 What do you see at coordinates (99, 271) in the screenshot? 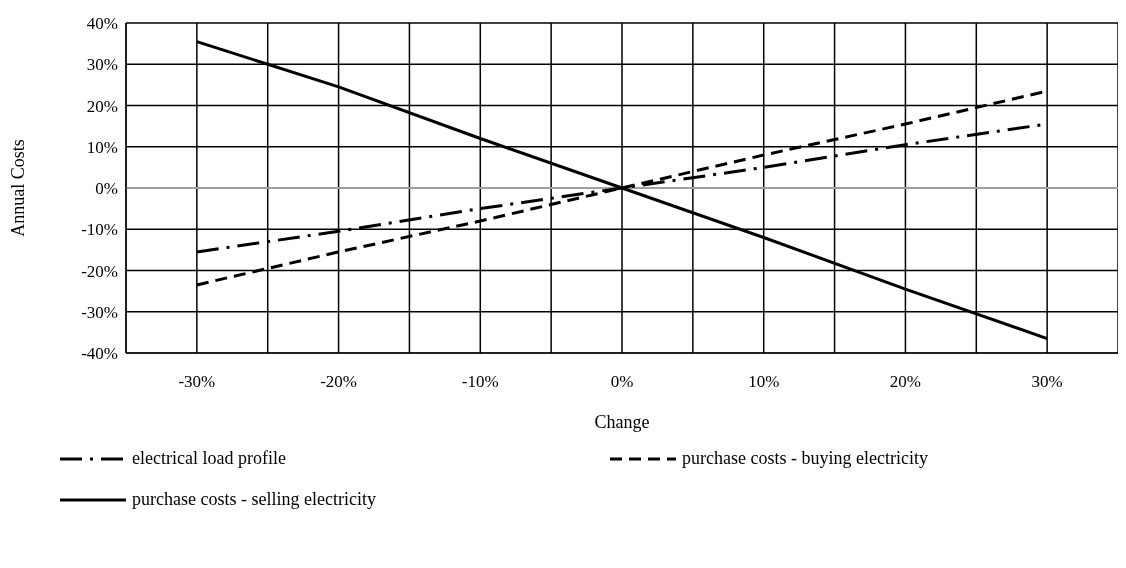
I see `y-tick-label: -20%` at bounding box center [99, 271].